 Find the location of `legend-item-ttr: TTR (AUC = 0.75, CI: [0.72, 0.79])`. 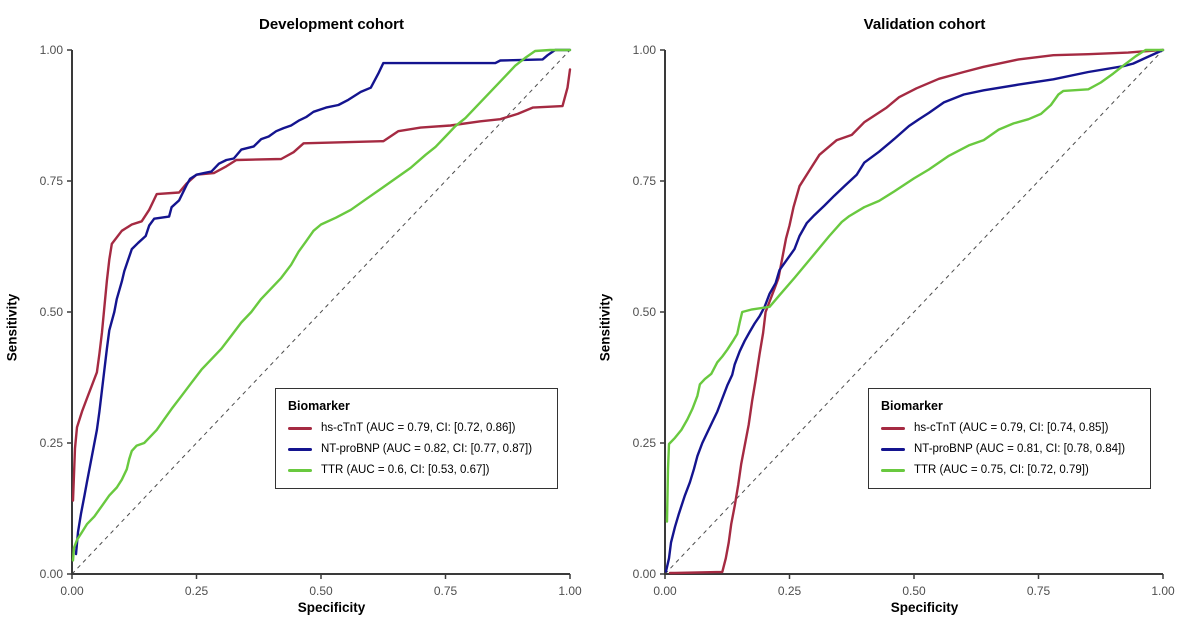

legend-item-ttr: TTR (AUC = 0.75, CI: [0.72, 0.79]) is located at coordinates (1008, 470).